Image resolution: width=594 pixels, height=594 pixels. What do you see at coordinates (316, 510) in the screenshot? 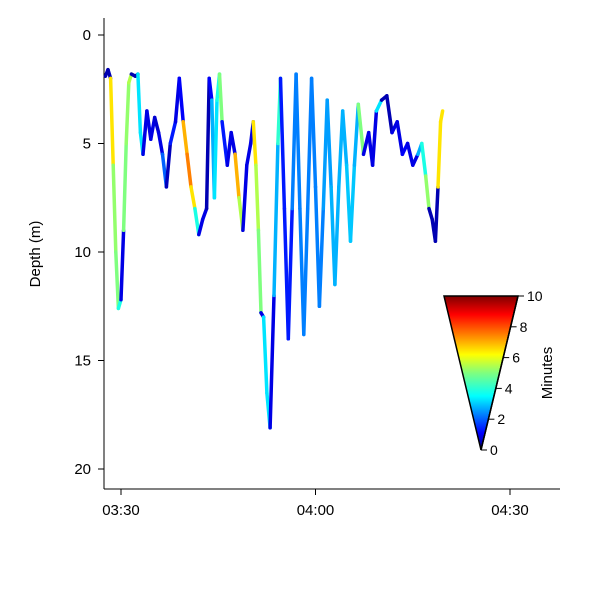
I see `x-tick-label: 04:00` at bounding box center [316, 510].